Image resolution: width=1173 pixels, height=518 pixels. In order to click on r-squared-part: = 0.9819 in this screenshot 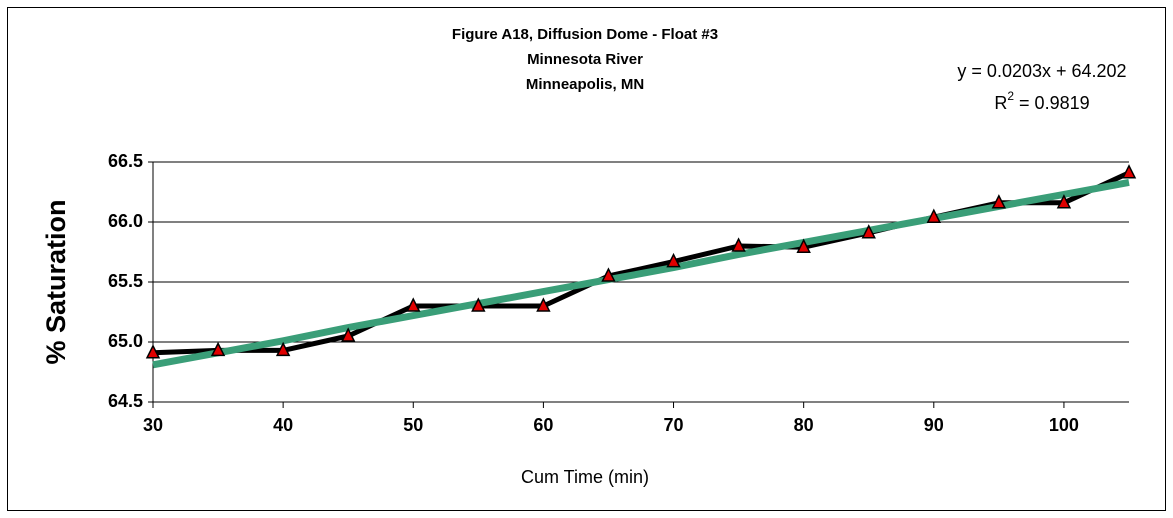, I will do `click(1052, 103)`.